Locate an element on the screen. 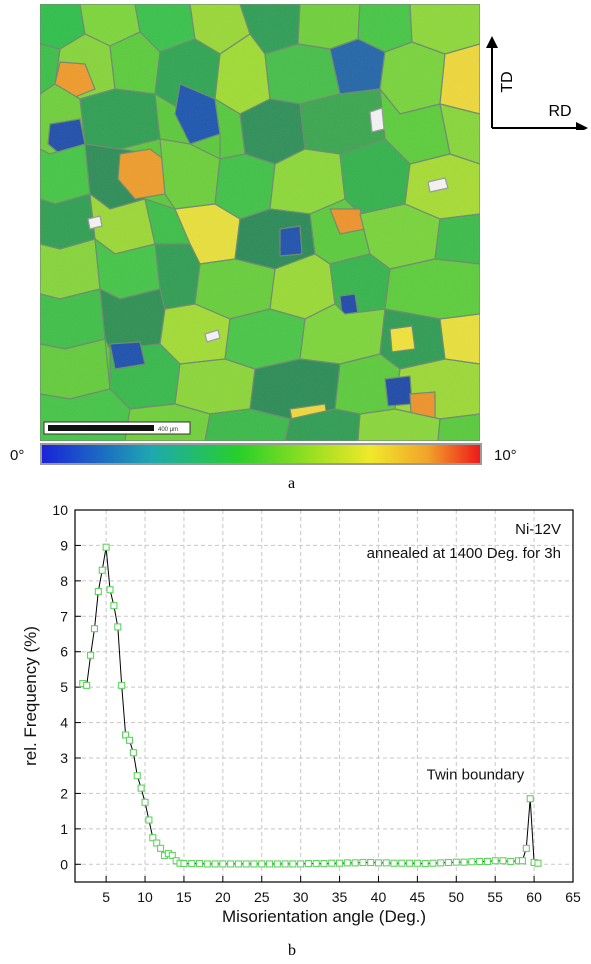  y-tick-label: 0 is located at coordinates (64, 864).